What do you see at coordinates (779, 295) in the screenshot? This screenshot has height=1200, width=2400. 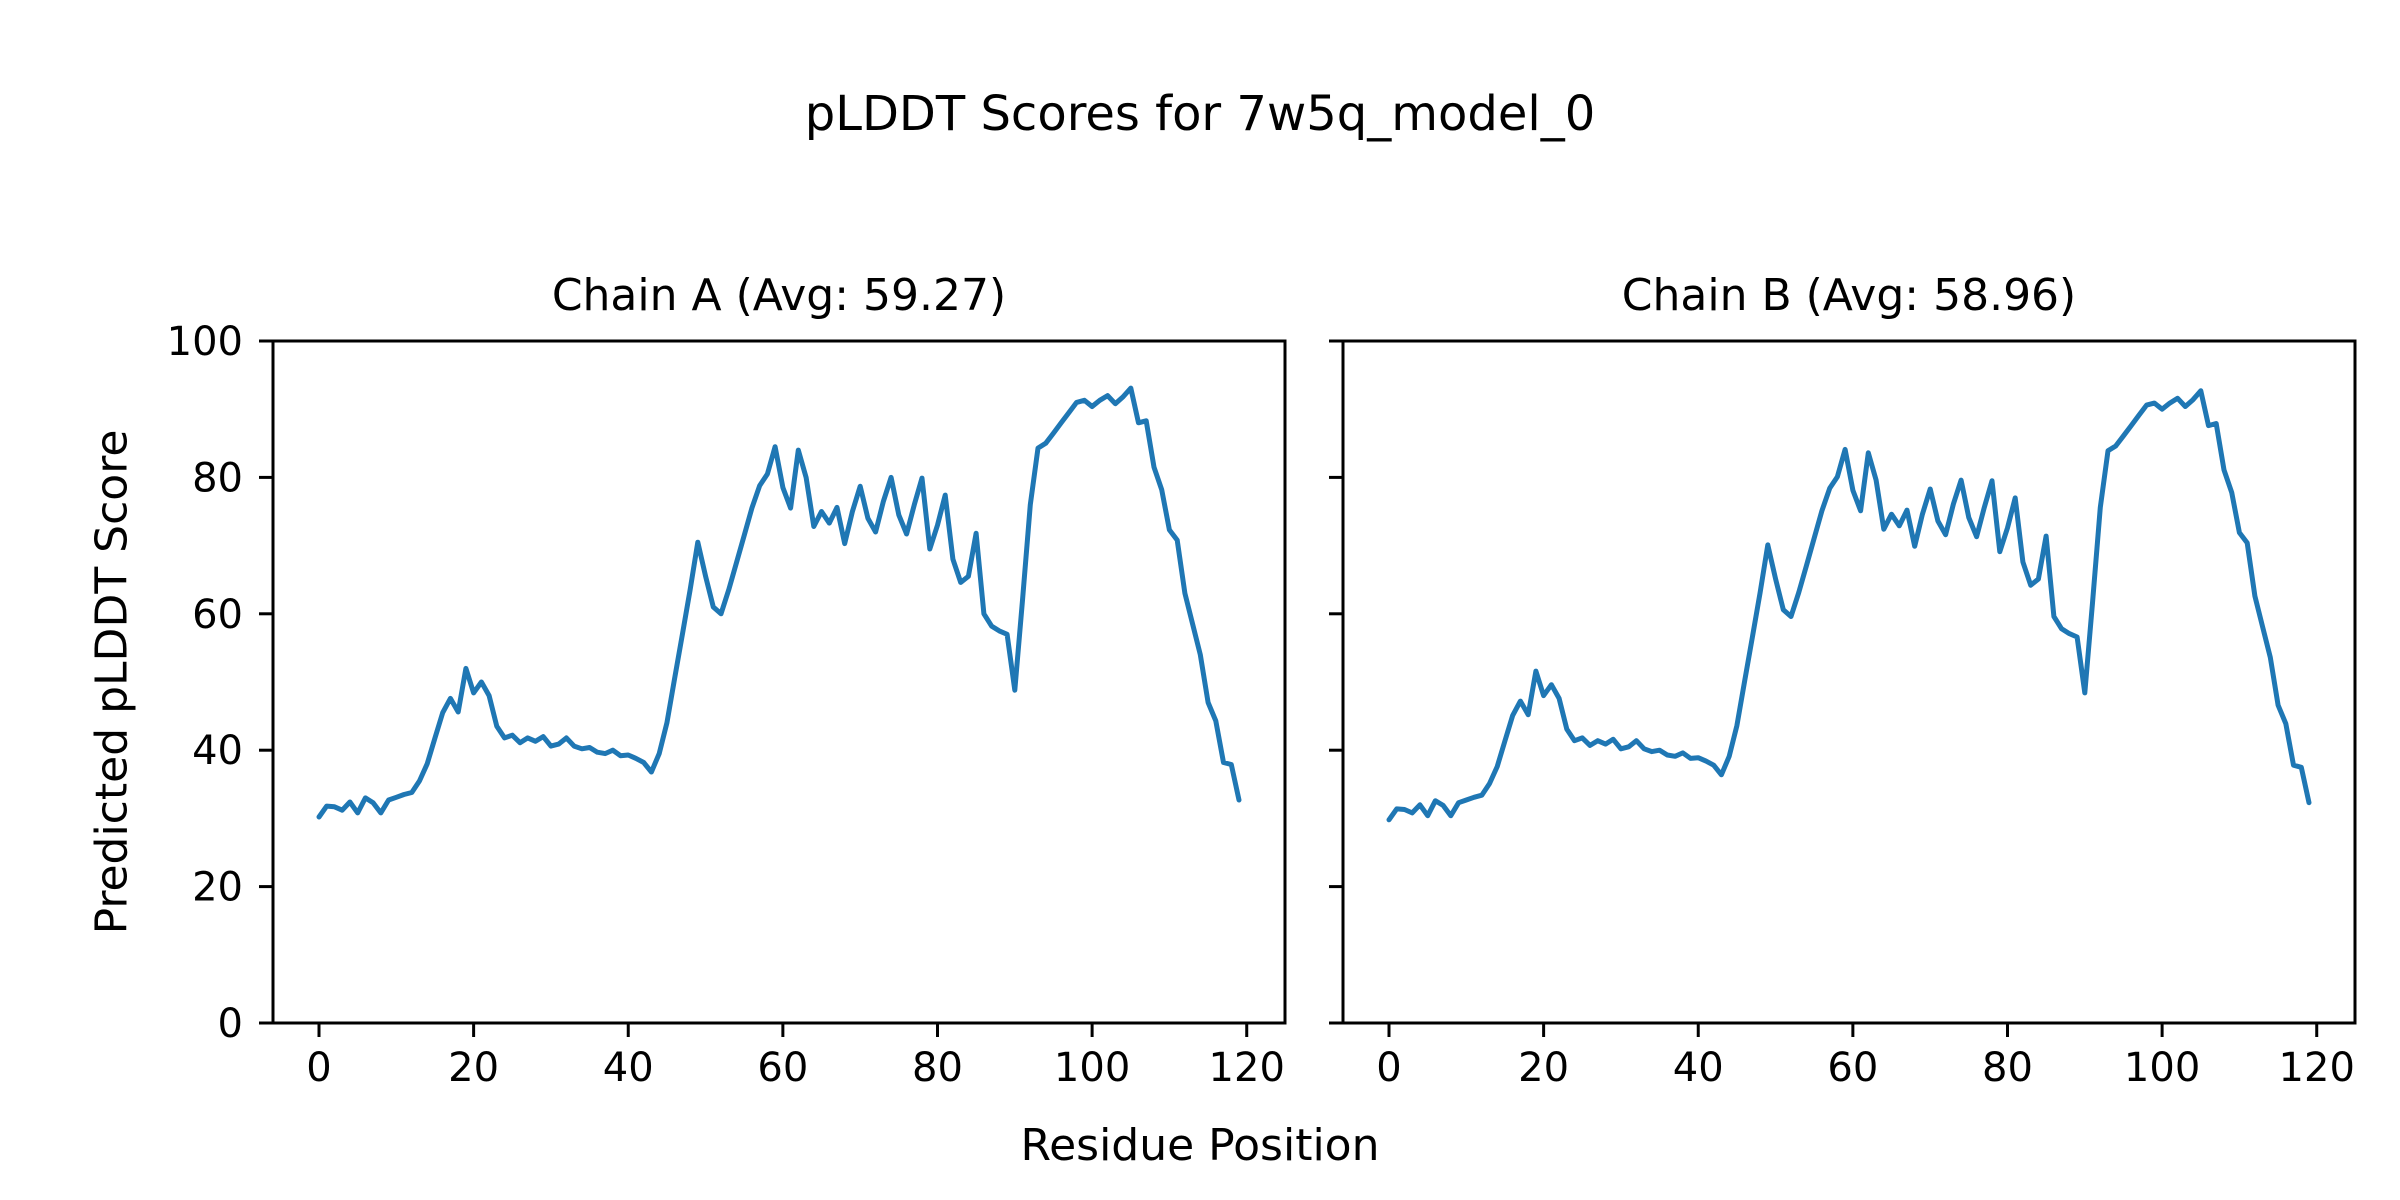 I see `chain-a-subplot-title: Chain A (Avg: 59.27)` at bounding box center [779, 295].